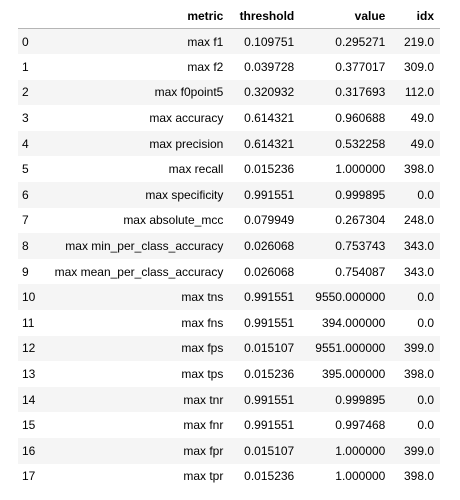 The width and height of the screenshot is (460, 500). I want to click on table-row: 3 max accuracy 0.614321 0.960688 49.0, so click(229, 118).